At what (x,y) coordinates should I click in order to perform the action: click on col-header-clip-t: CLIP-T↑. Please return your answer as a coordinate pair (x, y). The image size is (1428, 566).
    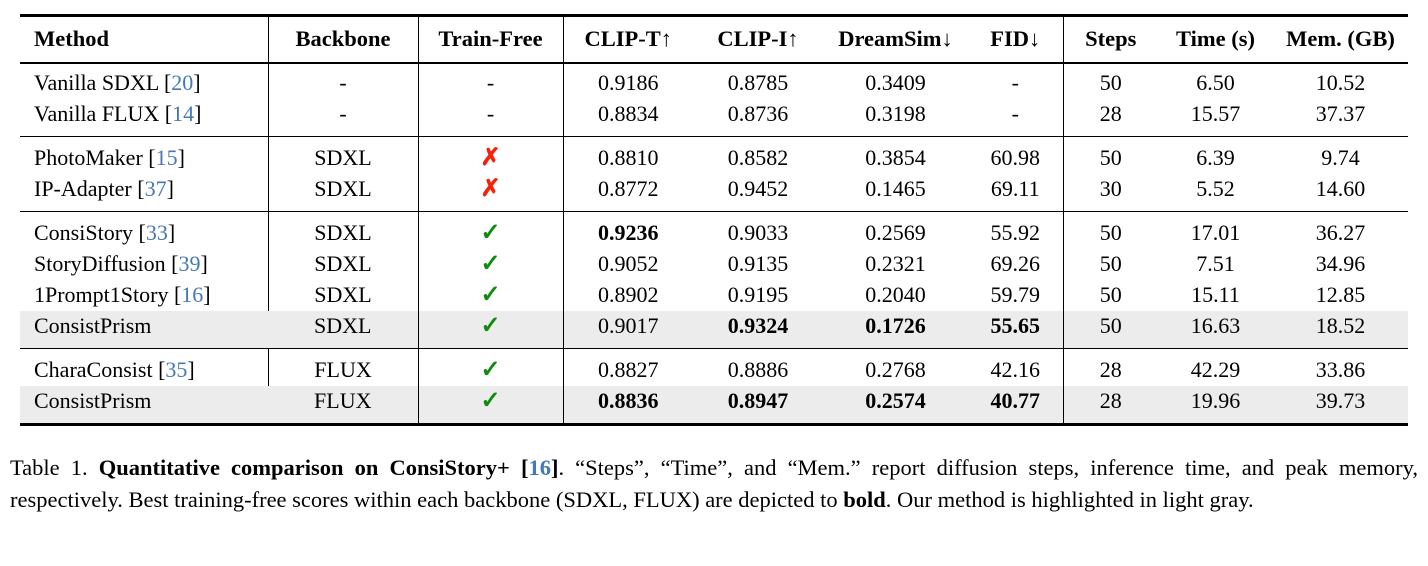
    Looking at the image, I should click on (628, 39).